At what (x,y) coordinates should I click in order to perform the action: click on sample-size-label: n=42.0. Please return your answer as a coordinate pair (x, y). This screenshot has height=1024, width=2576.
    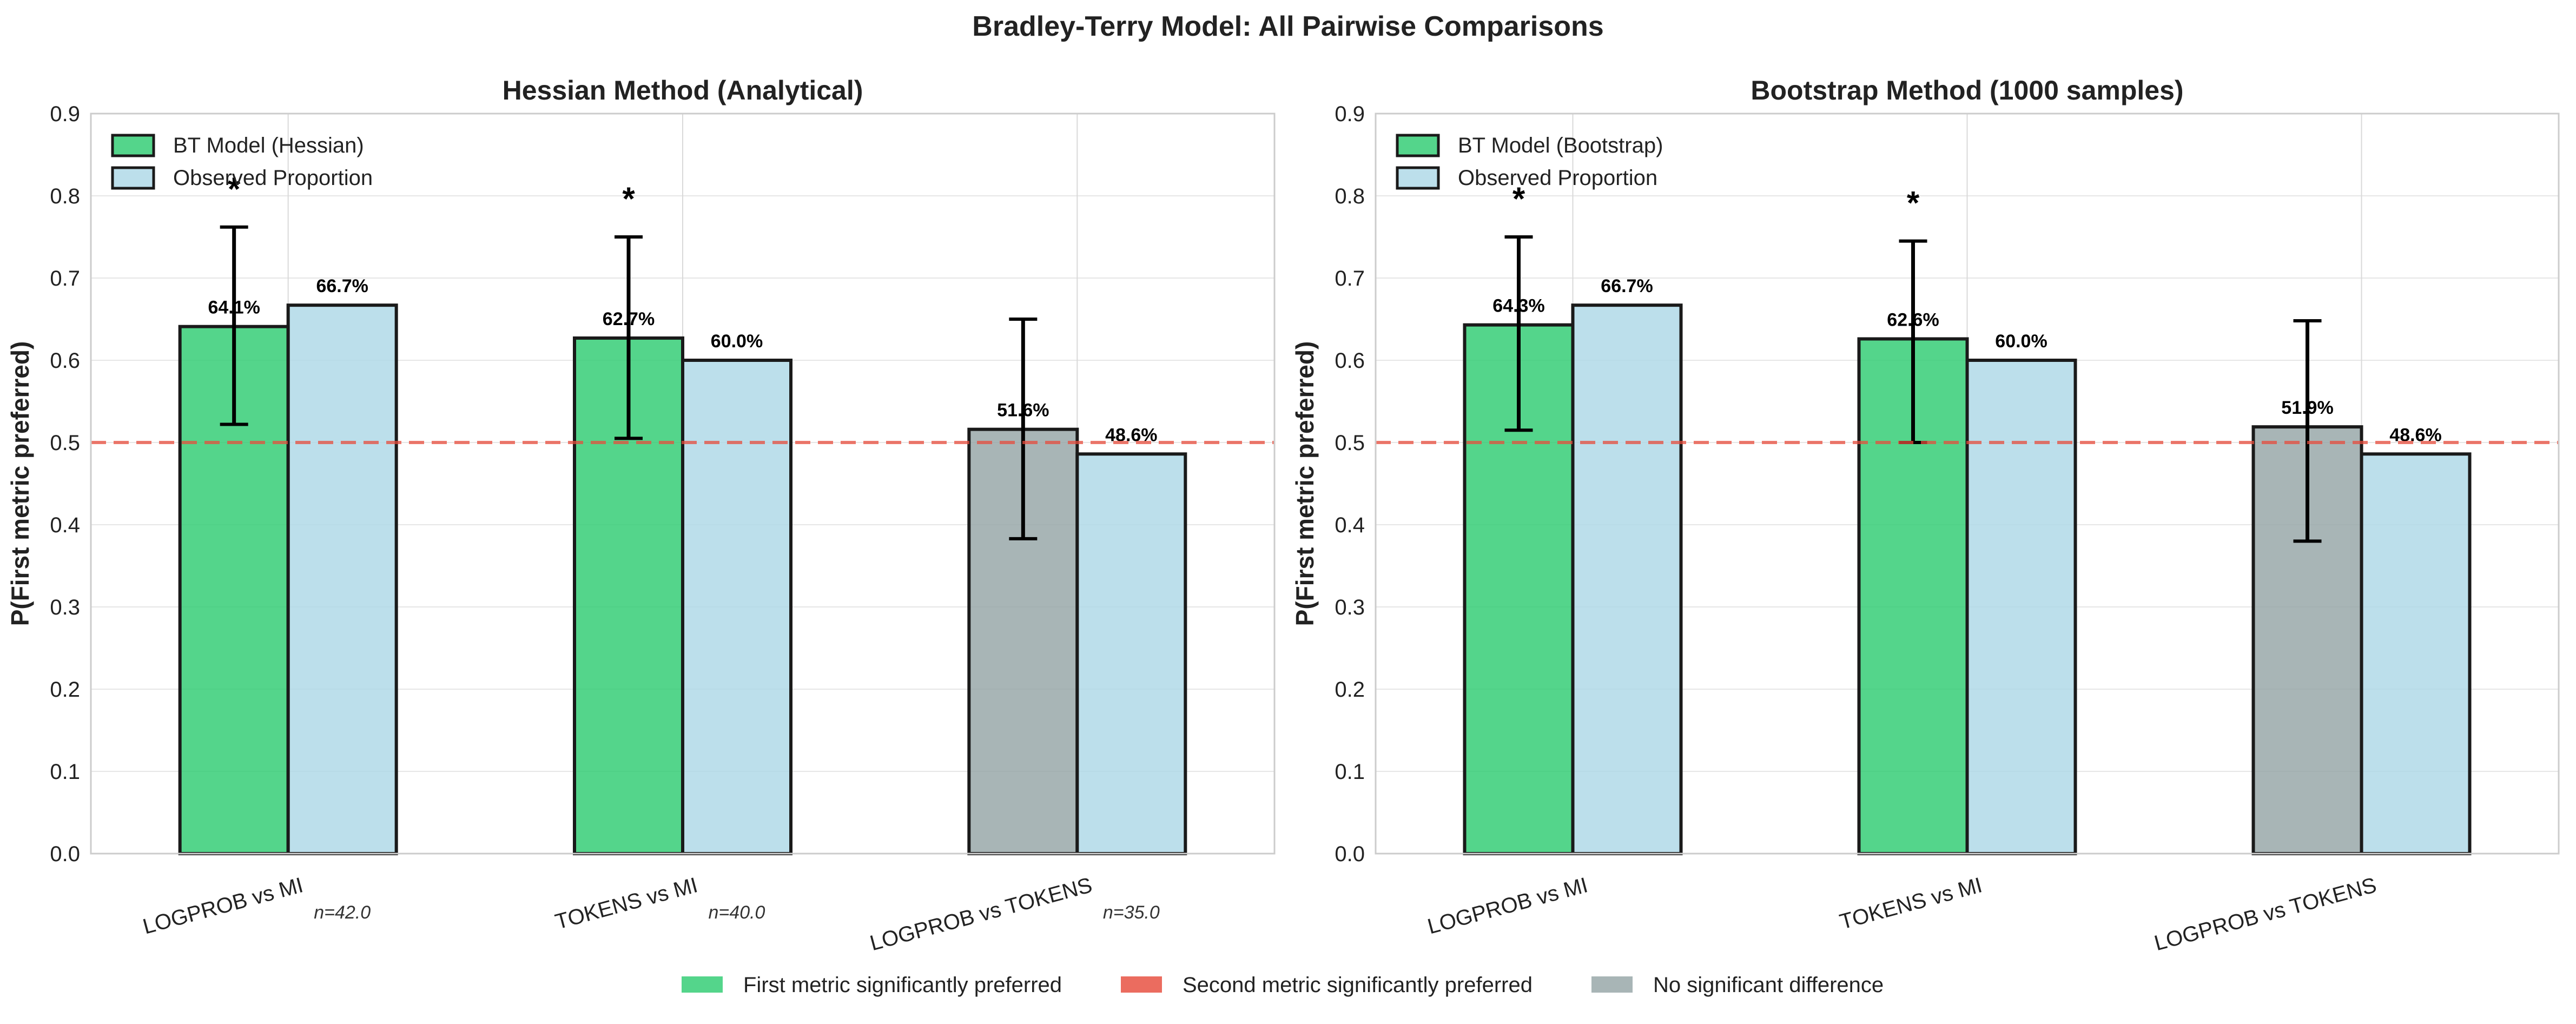
    Looking at the image, I should click on (342, 912).